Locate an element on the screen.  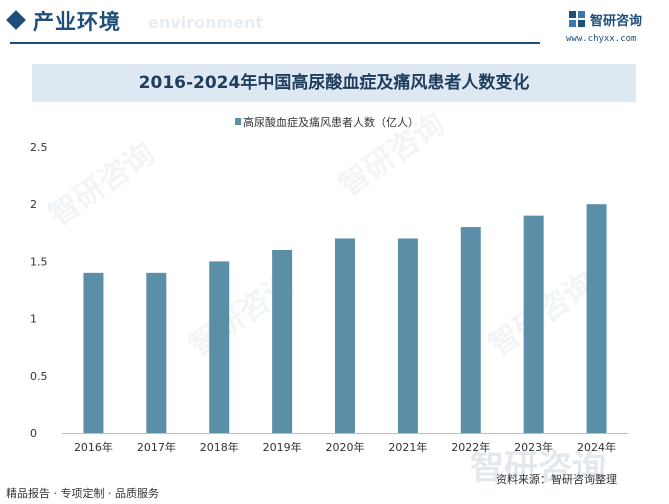
page-header: 产业环境 environment 智研咨询 www.chyxx.com is located at coordinates (334, 22).